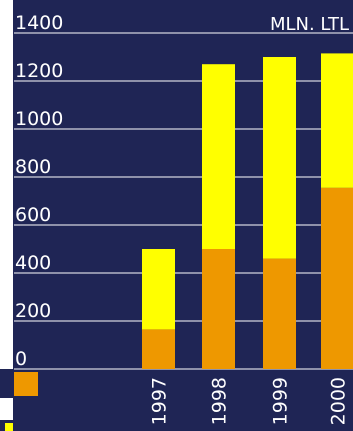  What do you see at coordinates (249, 401) in the screenshot?
I see `x-tick-labels: 1997 1998 1999 2000` at bounding box center [249, 401].